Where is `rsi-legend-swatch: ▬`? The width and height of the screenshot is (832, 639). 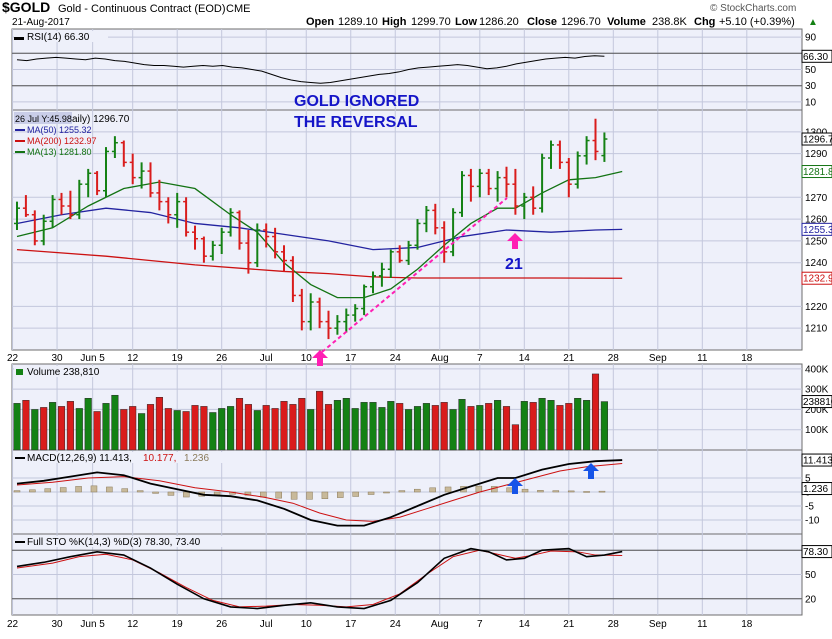 rsi-legend-swatch: ▬ is located at coordinates (19, 37).